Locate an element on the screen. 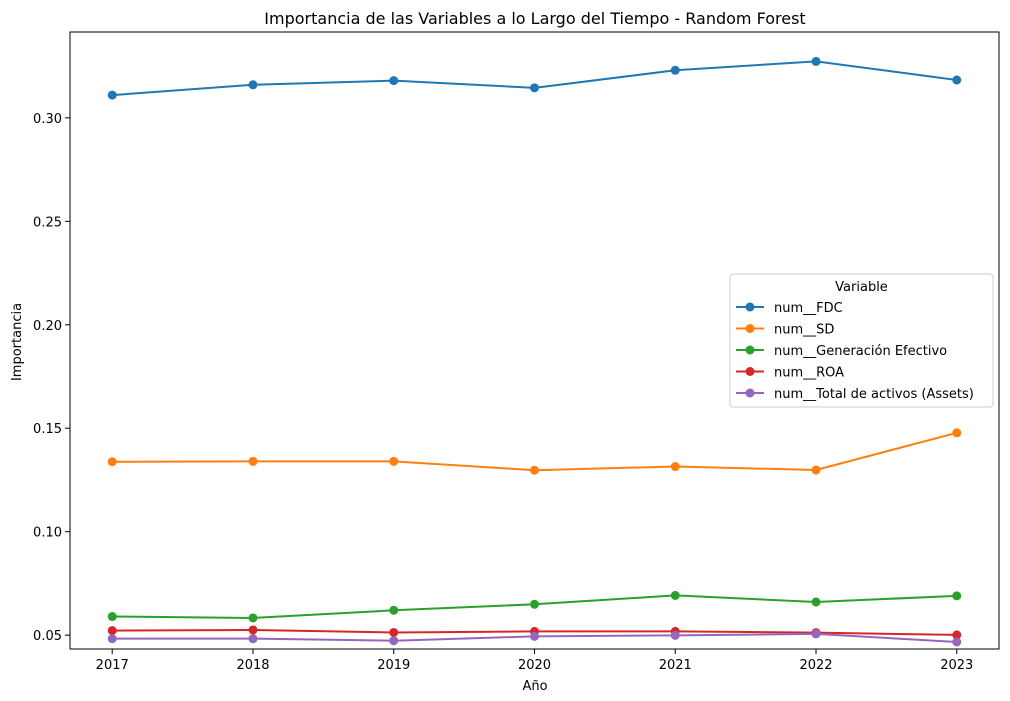  y-axis-label: Importancia is located at coordinates (17, 342).